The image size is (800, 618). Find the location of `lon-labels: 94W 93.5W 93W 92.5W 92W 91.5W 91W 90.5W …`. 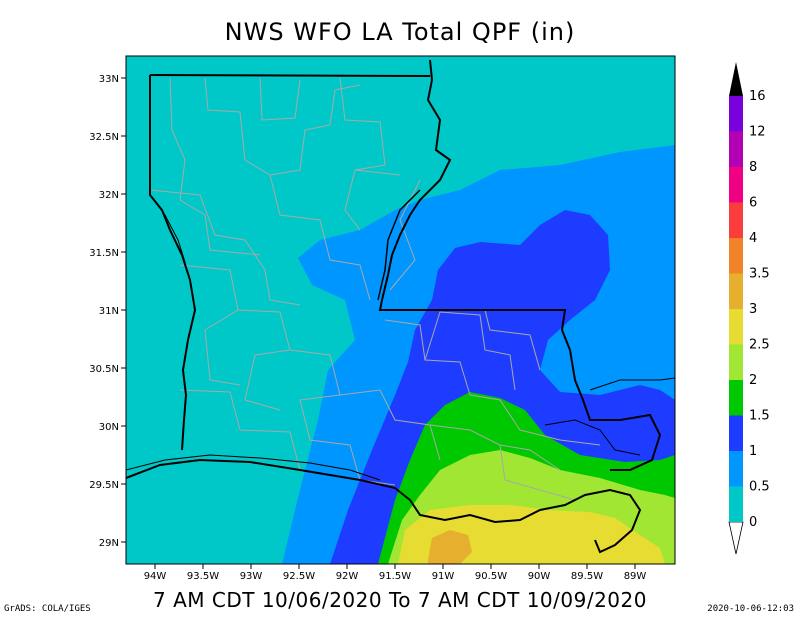

lon-labels: 94W 93.5W 93W 92.5W 92W 91.5W 91W 90.5W … is located at coordinates (395, 576).